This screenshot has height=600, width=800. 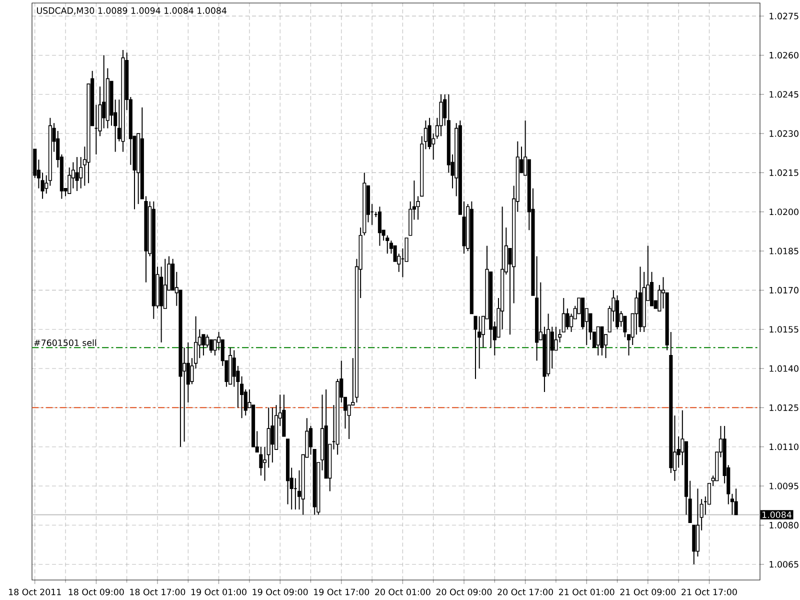 What do you see at coordinates (131, 11) in the screenshot?
I see `chart-title: USDCAD,M30 1.0089 1.0094 1.0084 1.0084` at bounding box center [131, 11].